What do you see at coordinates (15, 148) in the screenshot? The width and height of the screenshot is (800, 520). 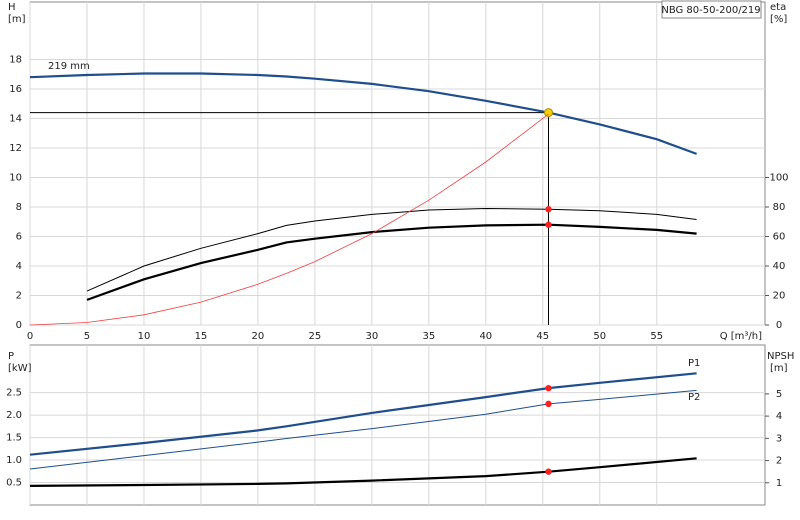 I see `y-tick-label: 12` at bounding box center [15, 148].